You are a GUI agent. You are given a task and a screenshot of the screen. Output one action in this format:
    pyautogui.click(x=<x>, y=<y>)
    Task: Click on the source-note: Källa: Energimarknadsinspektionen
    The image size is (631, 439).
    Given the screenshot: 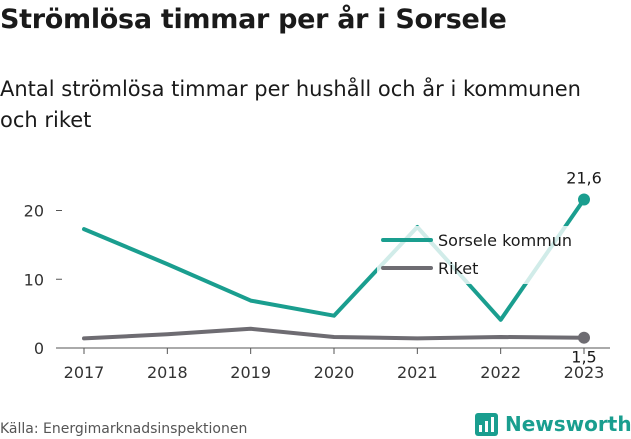 What is the action you would take?
    pyautogui.click(x=124, y=429)
    